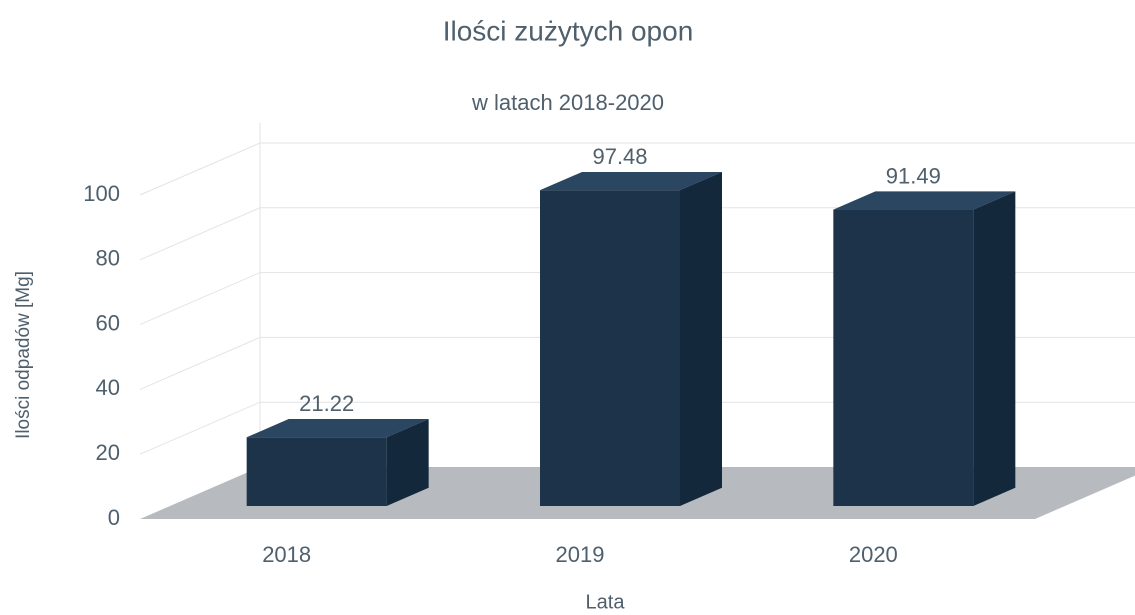 The width and height of the screenshot is (1135, 615). I want to click on data-label: 21.22, so click(326, 403).